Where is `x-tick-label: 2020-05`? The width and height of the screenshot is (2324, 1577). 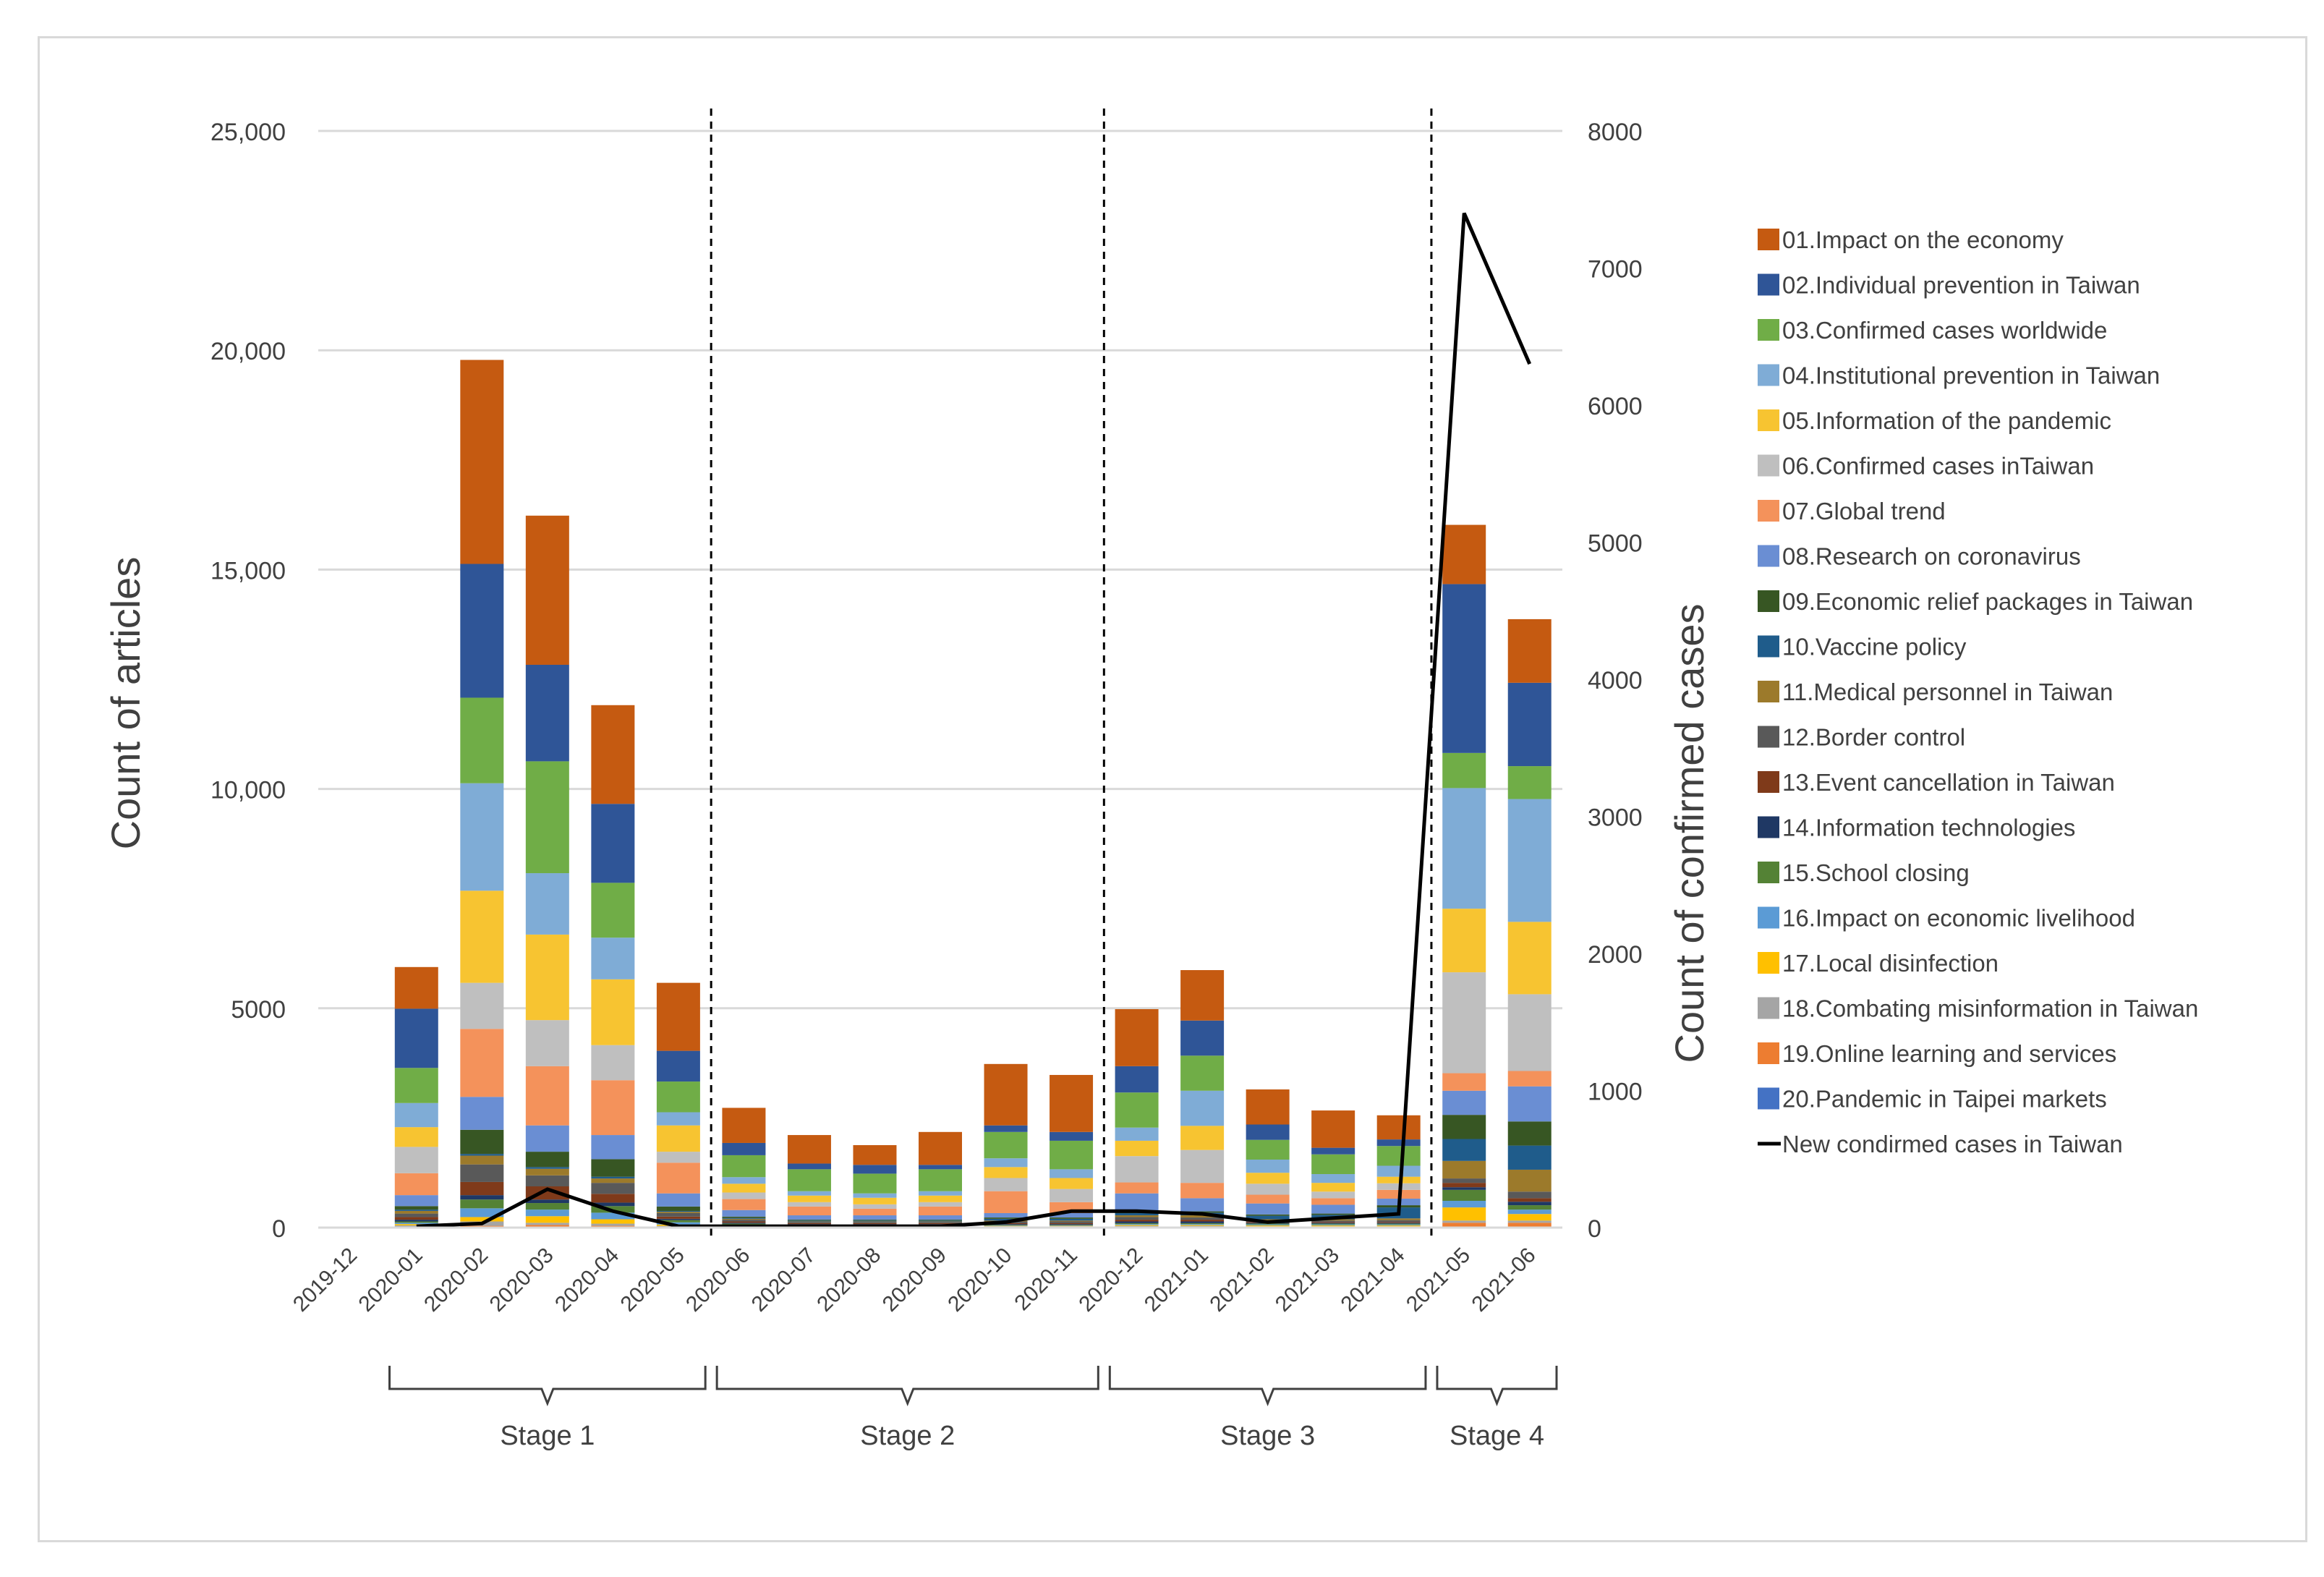
x-tick-label: 2020-05 is located at coordinates (652, 1280).